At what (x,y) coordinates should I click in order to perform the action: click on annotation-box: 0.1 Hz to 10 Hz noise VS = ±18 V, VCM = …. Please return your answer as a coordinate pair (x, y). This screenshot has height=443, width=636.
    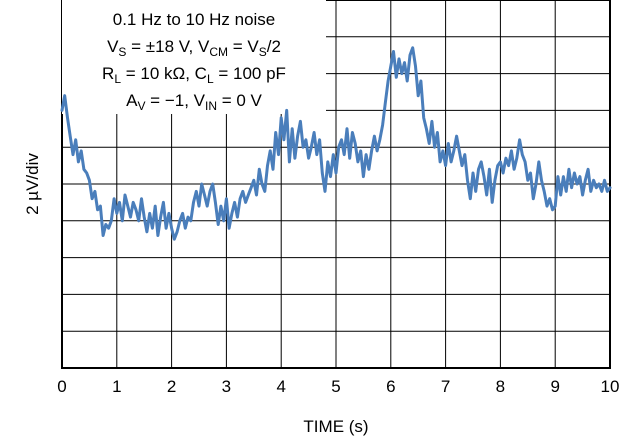
    Looking at the image, I should click on (194, 57).